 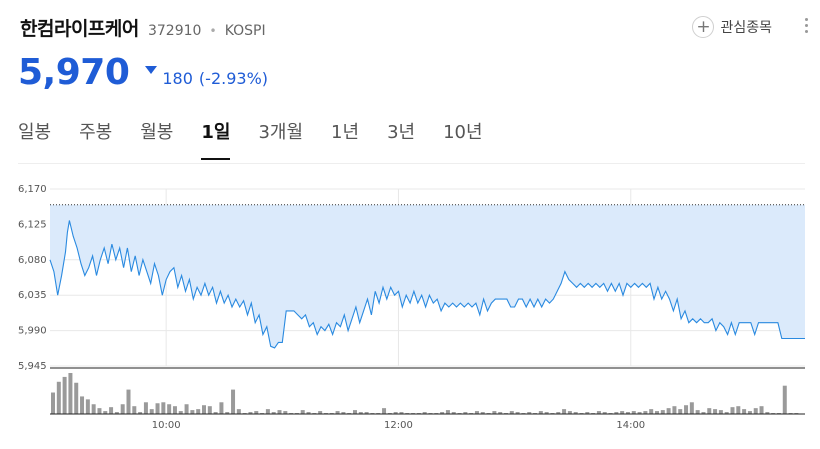 I want to click on tab-daily: 일봉, so click(x=35, y=132).